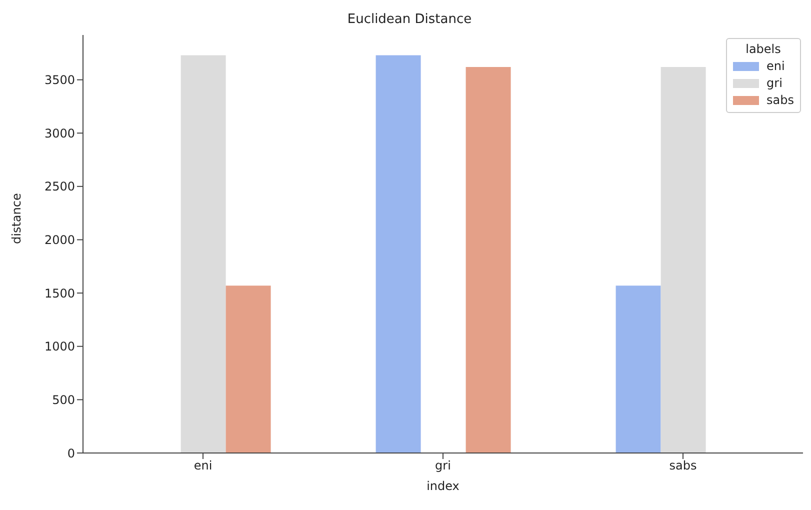  I want to click on legend-label: eni, so click(775, 66).